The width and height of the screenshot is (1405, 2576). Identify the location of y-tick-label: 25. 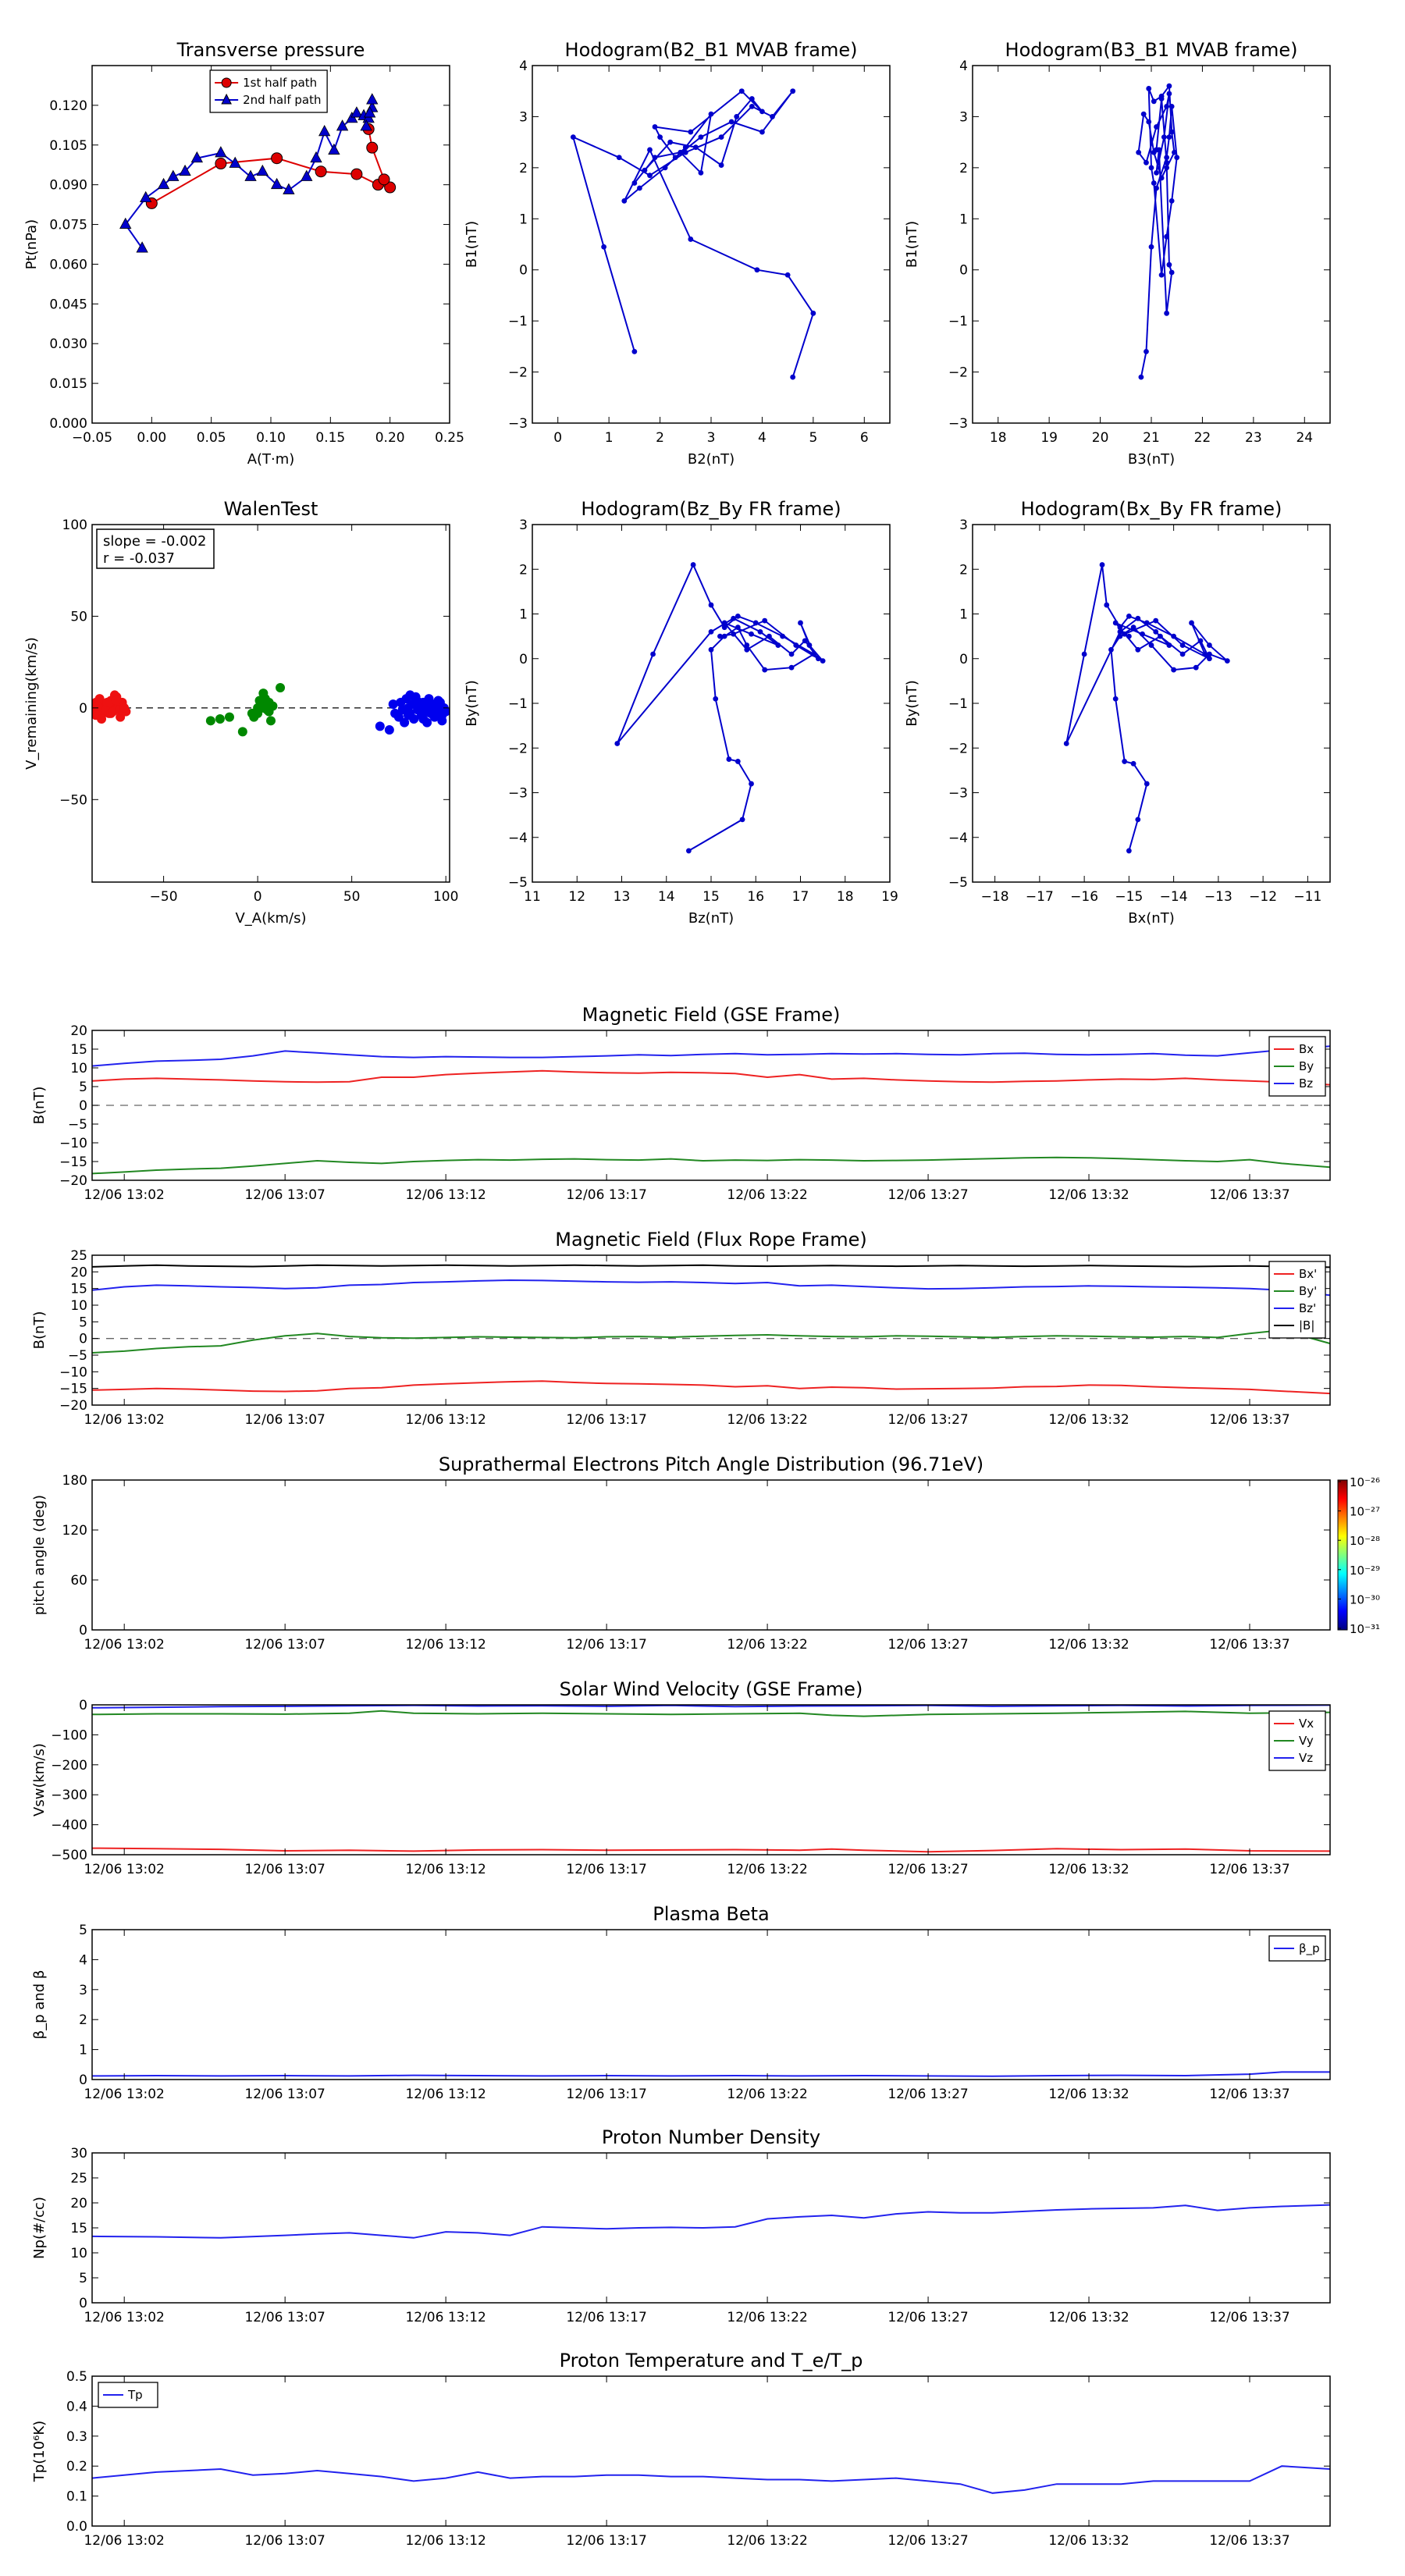
(78, 1256).